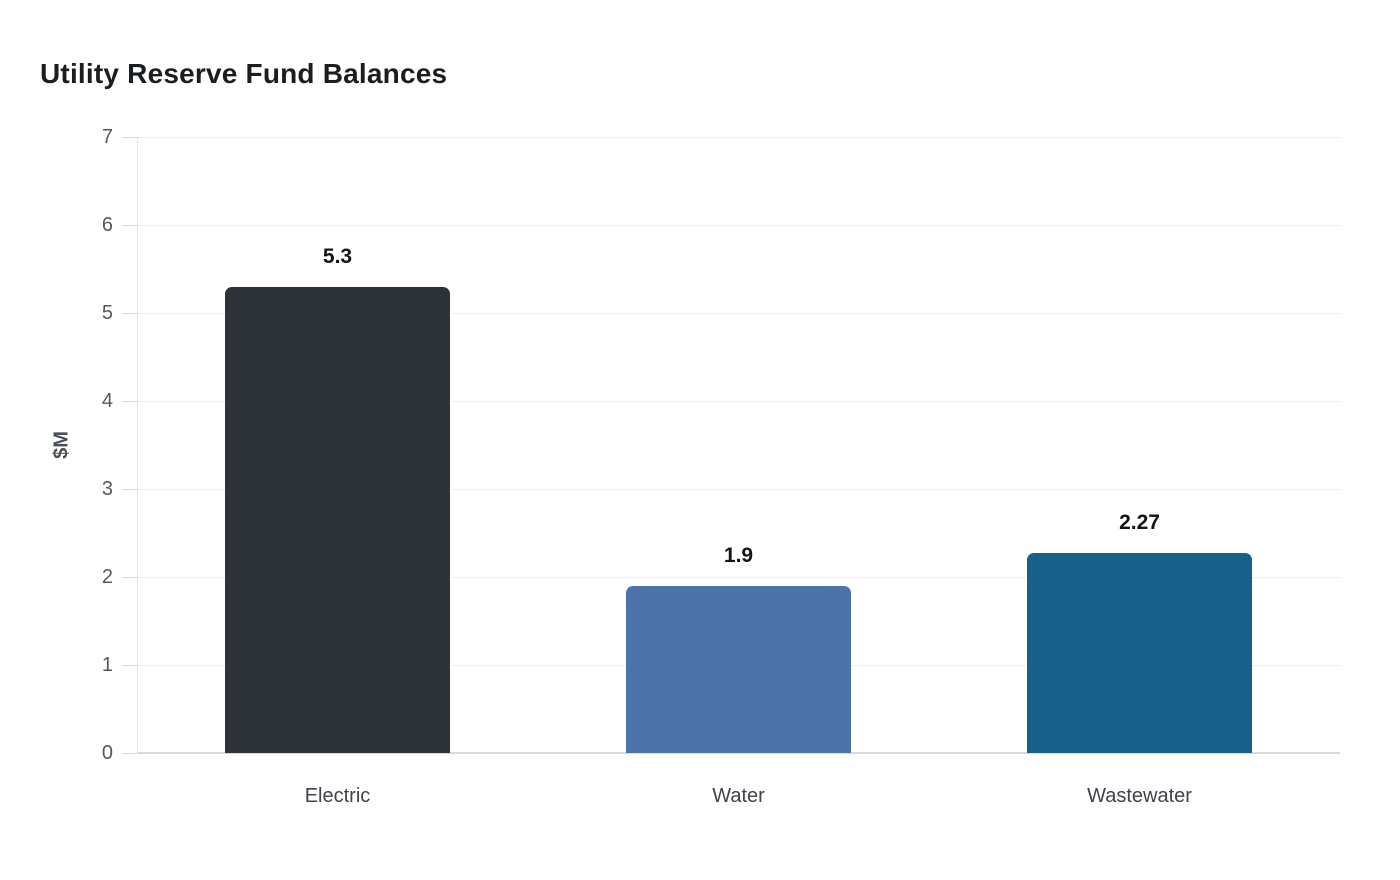 The image size is (1400, 880). I want to click on bar-electric, so click(337, 520).